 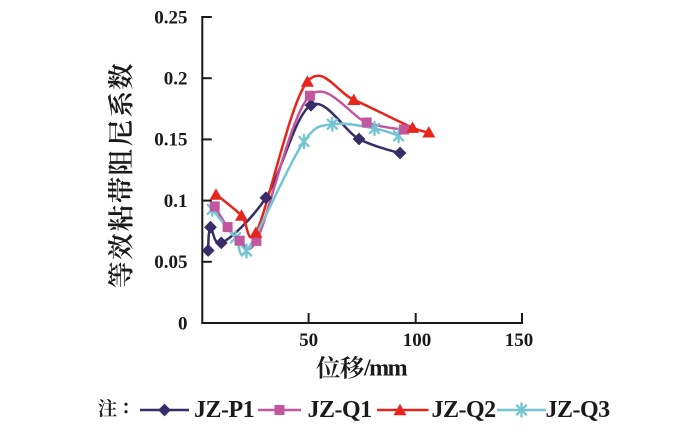 What do you see at coordinates (385, 369) in the screenshot?
I see `svg-text: /mm` at bounding box center [385, 369].